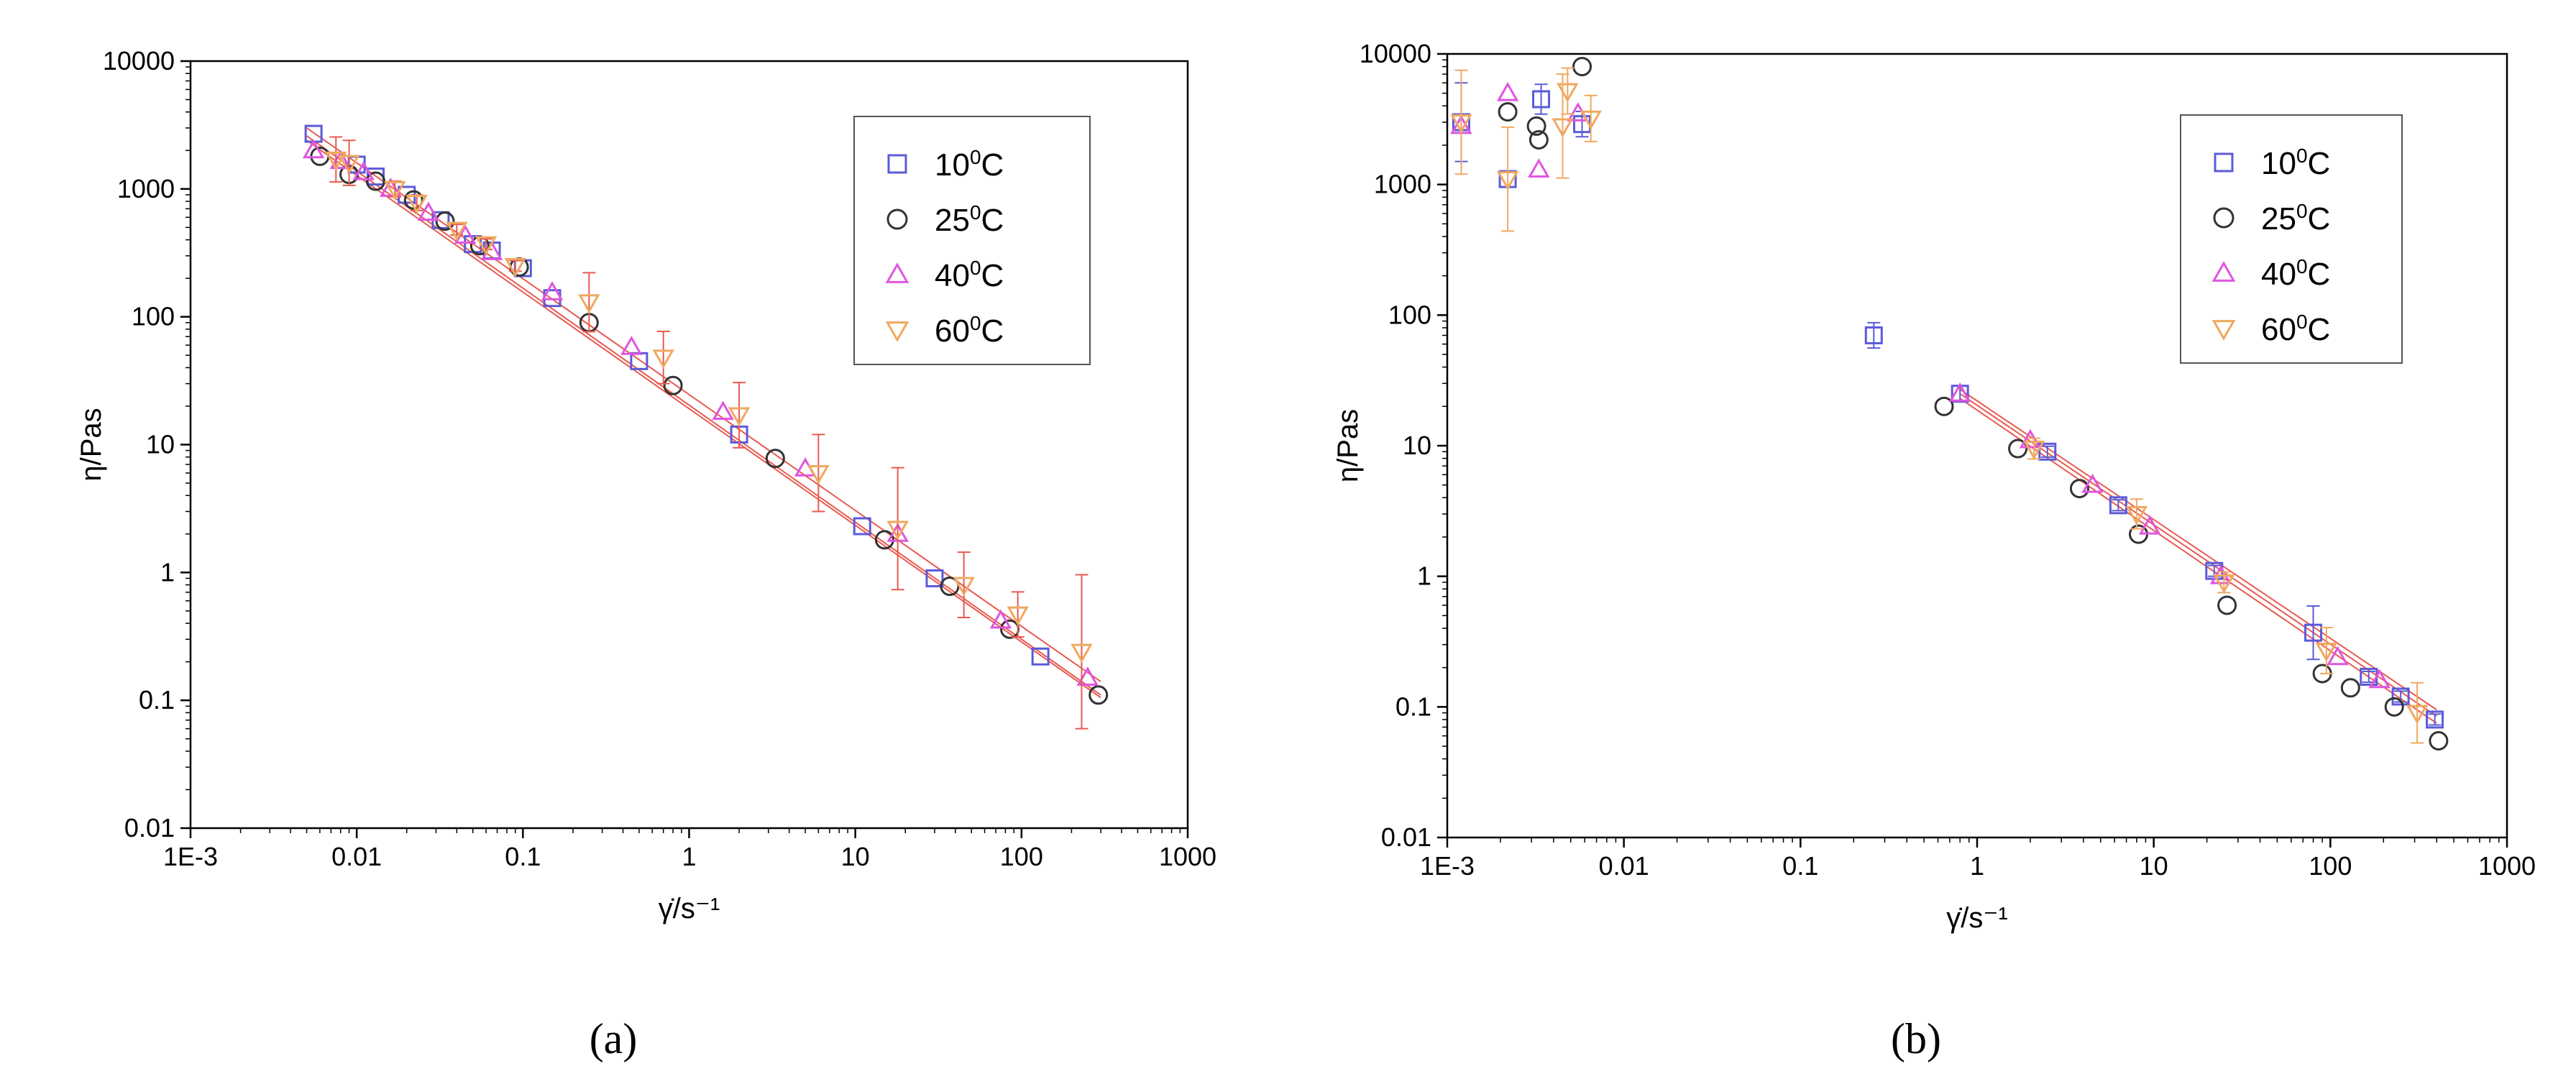 Image resolution: width=2576 pixels, height=1074 pixels. I want to click on panel-a-y-tick-label: 100, so click(153, 316).